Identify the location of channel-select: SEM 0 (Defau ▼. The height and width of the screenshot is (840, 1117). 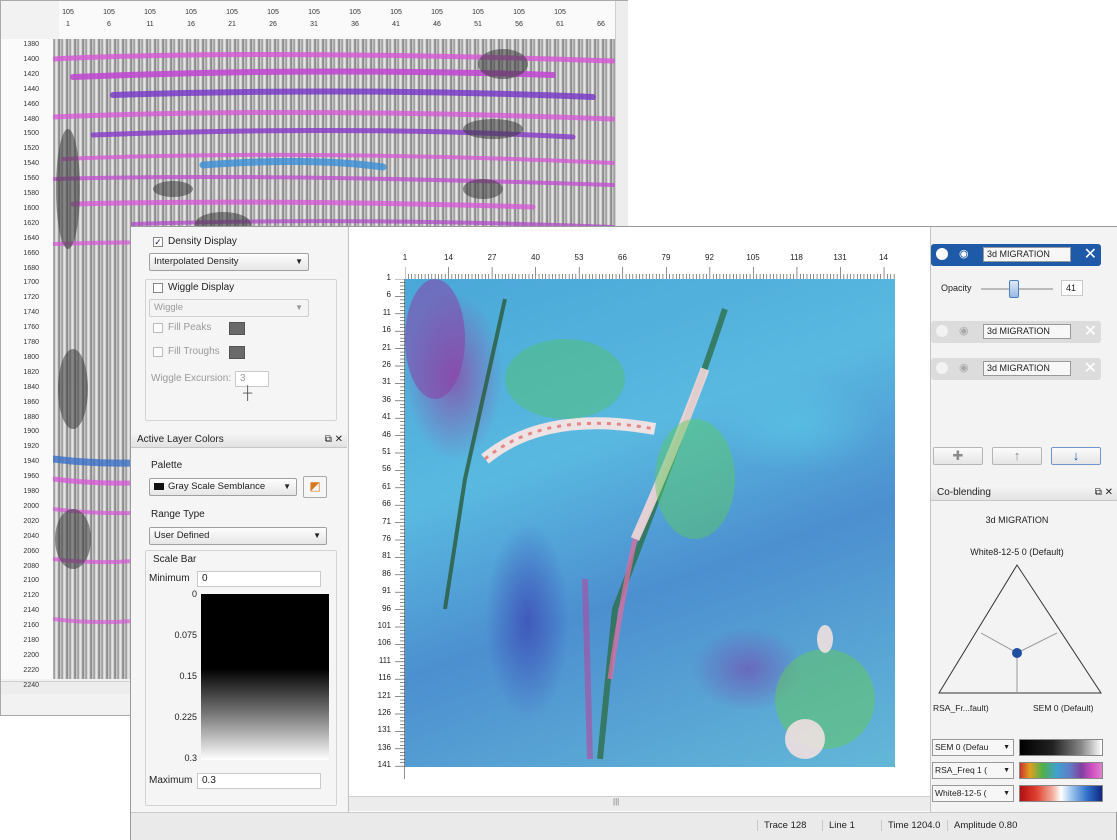
(973, 747).